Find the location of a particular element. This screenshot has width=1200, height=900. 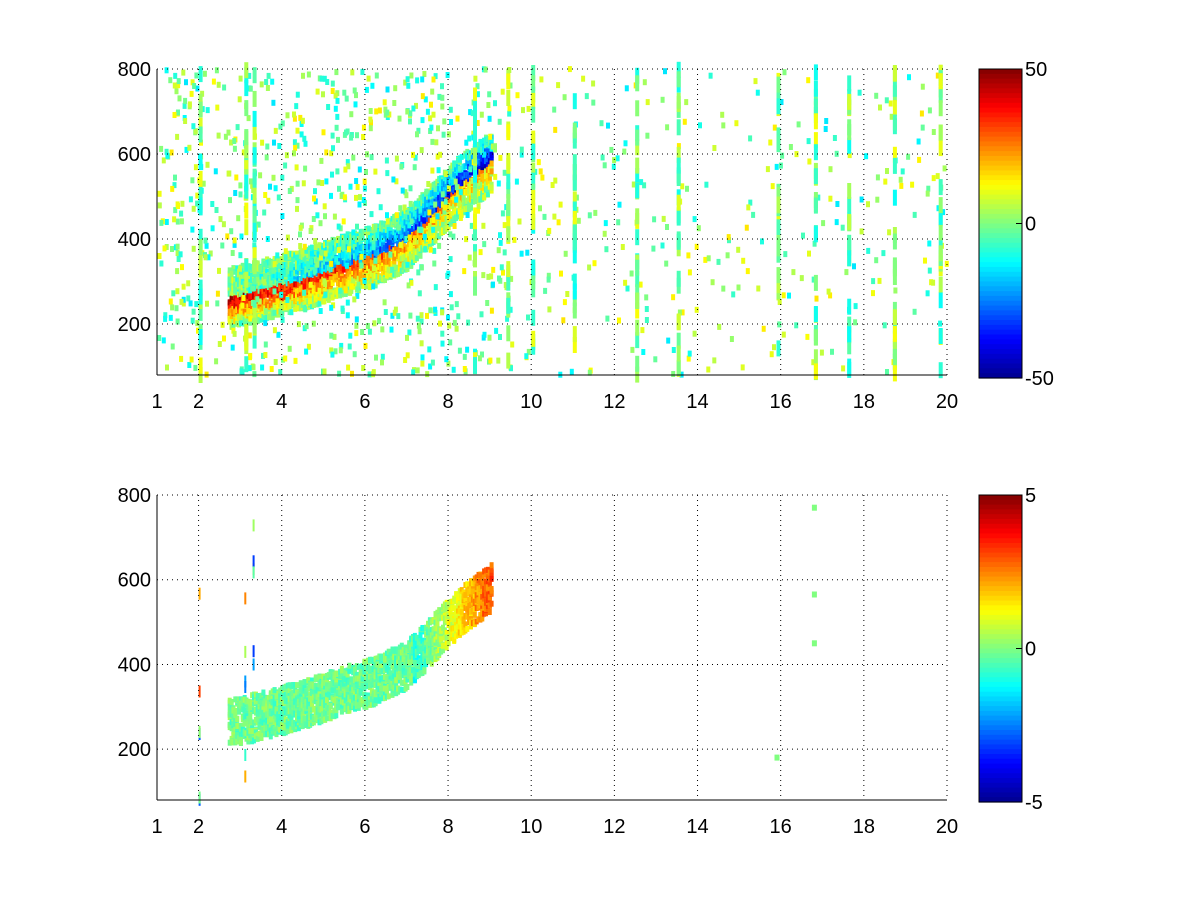

colorbar-tick-label: -50 is located at coordinates (1039, 379).